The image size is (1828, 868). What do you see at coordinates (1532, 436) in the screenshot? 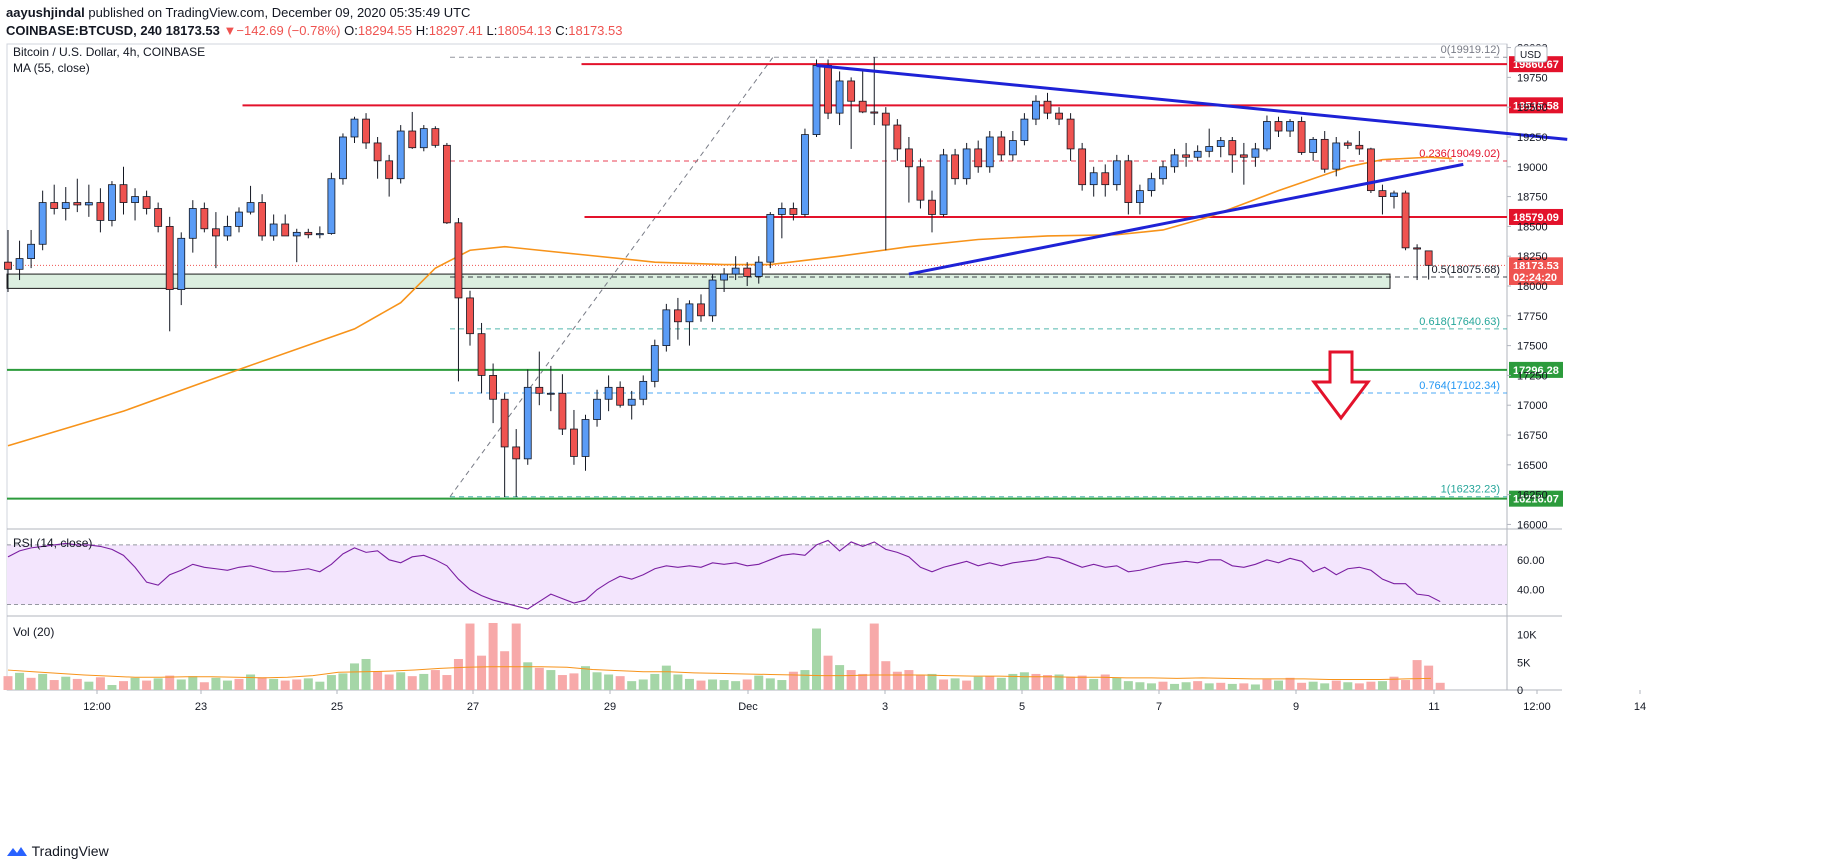
I see `price-axis-label: 16750` at bounding box center [1532, 436].